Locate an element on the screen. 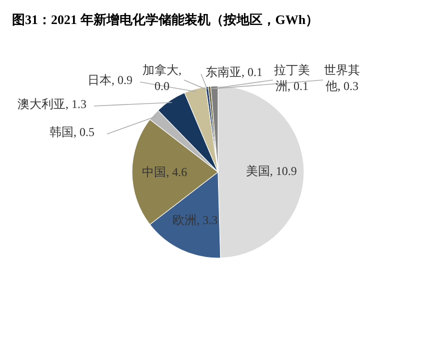 The width and height of the screenshot is (426, 344). slice-label: 东南亚, 0.1 is located at coordinates (234, 72).